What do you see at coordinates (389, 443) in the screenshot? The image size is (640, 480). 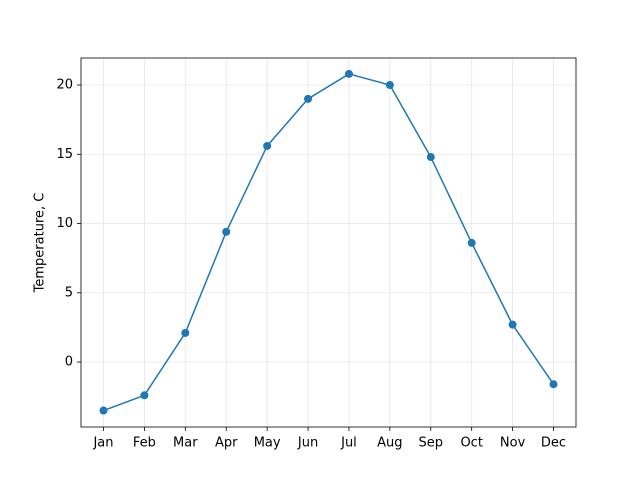 I see `x-tick-label: Aug` at bounding box center [389, 443].